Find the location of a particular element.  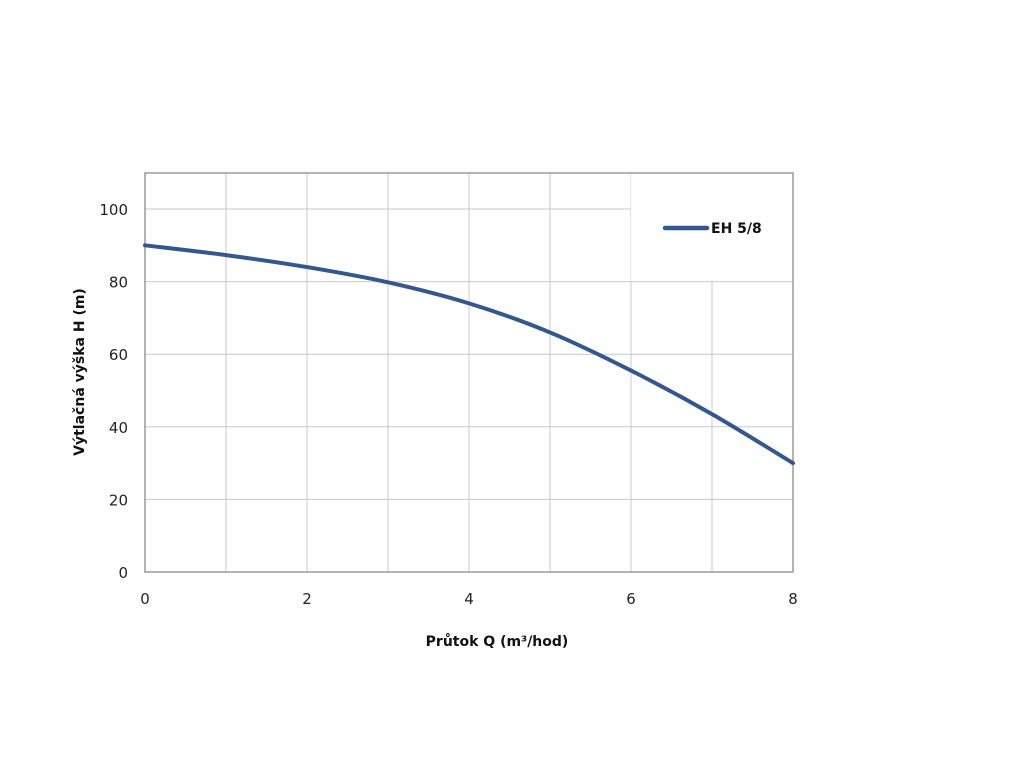

y-tick-label: 100 is located at coordinates (113, 210).